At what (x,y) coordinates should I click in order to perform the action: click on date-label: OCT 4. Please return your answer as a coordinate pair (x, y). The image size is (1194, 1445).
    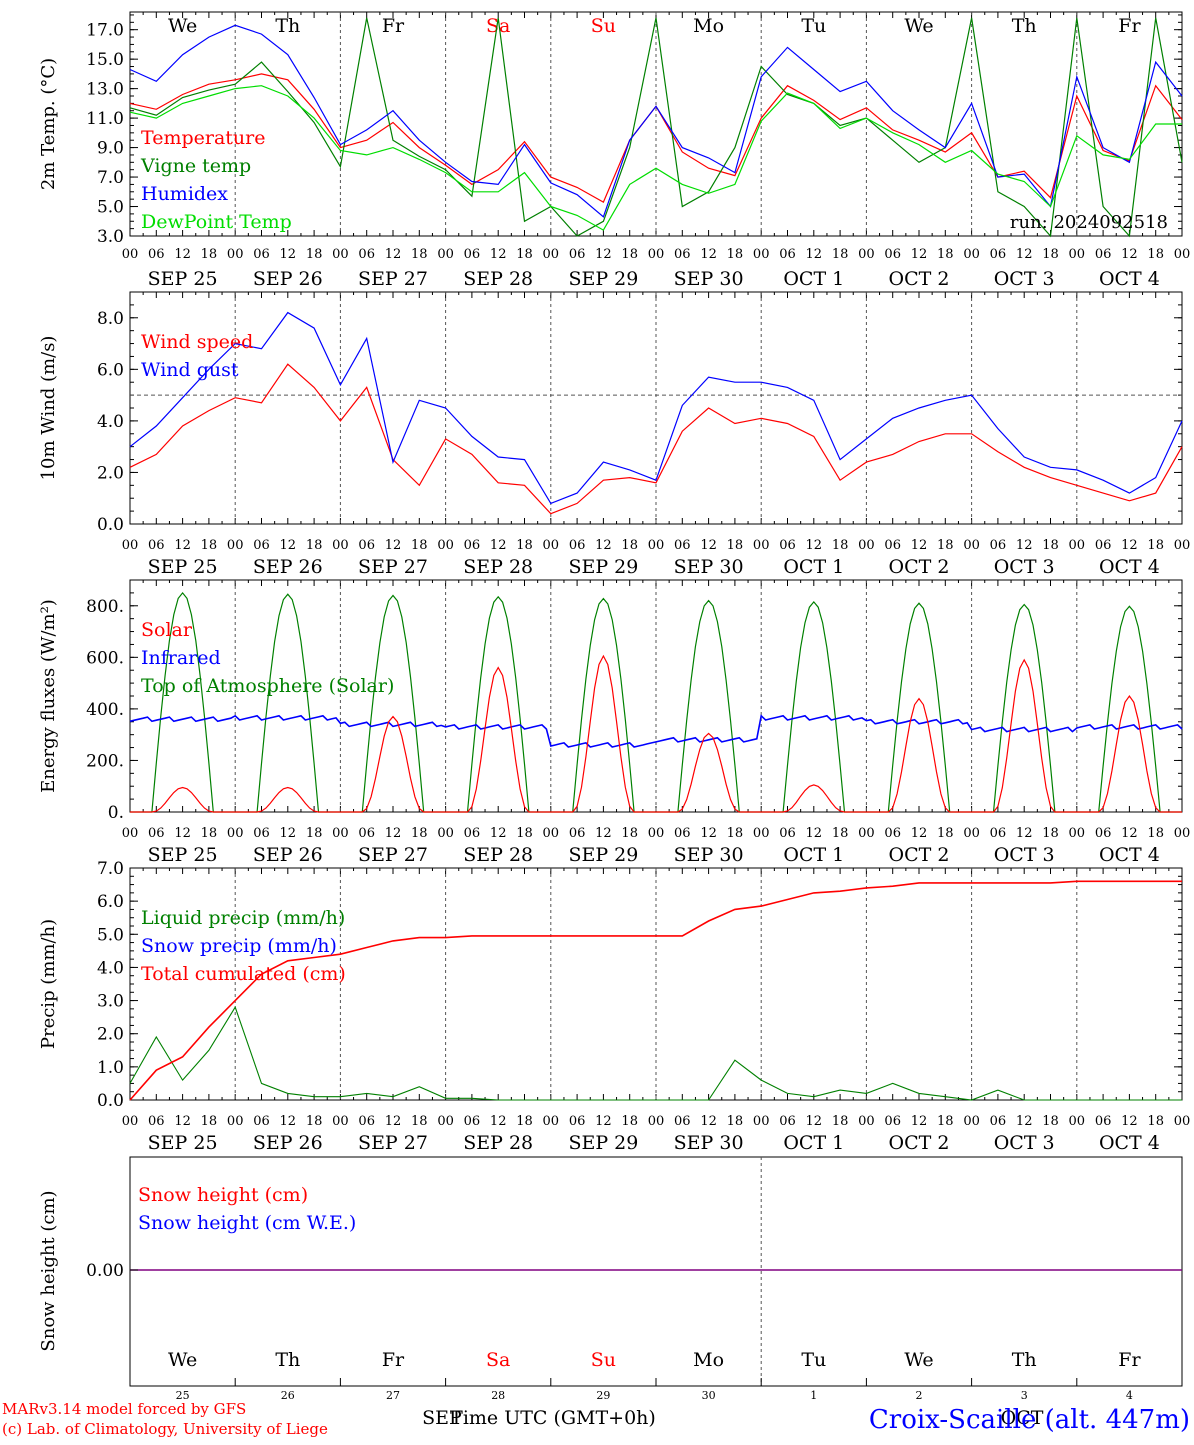
    Looking at the image, I should click on (1129, 1143).